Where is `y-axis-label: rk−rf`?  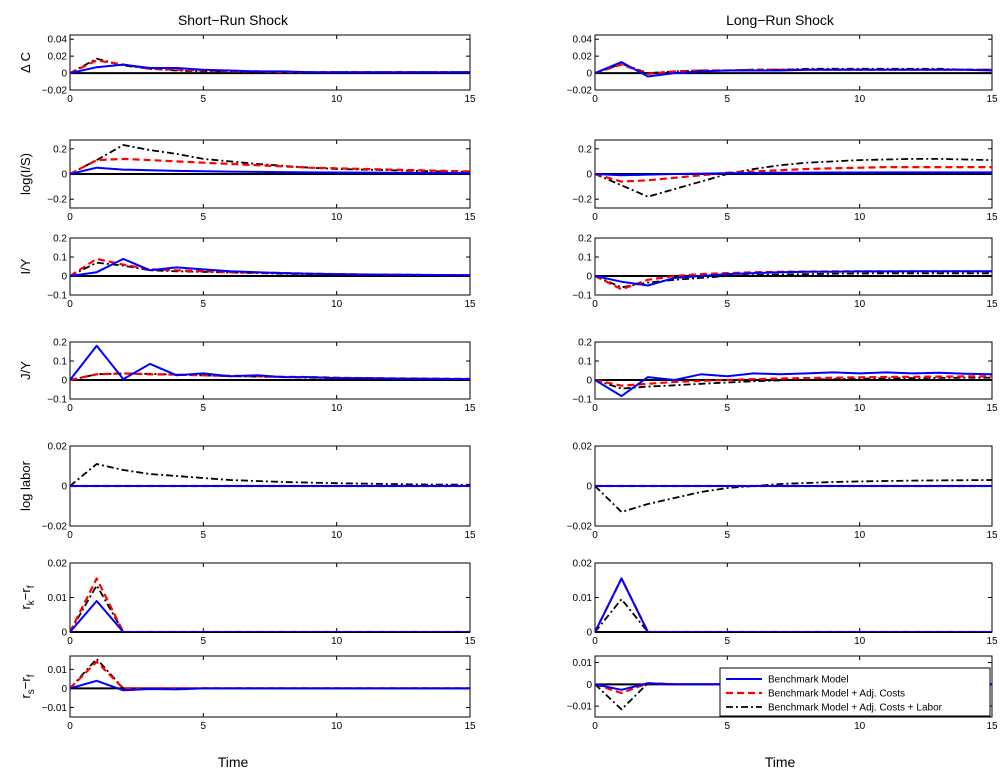 y-axis-label: rk−rf is located at coordinates (27, 597).